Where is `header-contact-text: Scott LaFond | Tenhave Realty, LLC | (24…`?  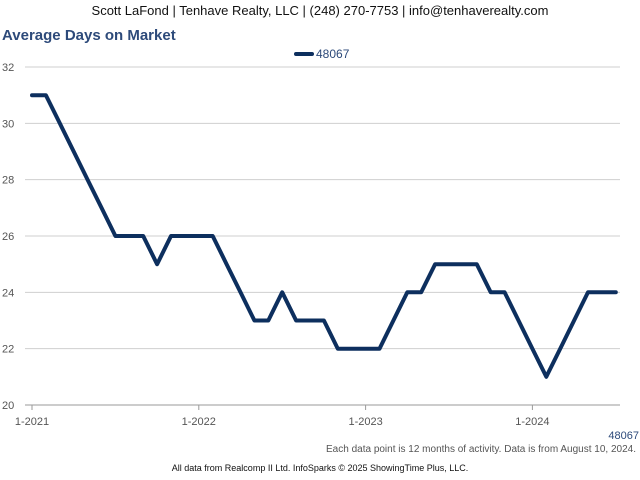 header-contact-text: Scott LaFond | Tenhave Realty, LLC | (24… is located at coordinates (320, 10).